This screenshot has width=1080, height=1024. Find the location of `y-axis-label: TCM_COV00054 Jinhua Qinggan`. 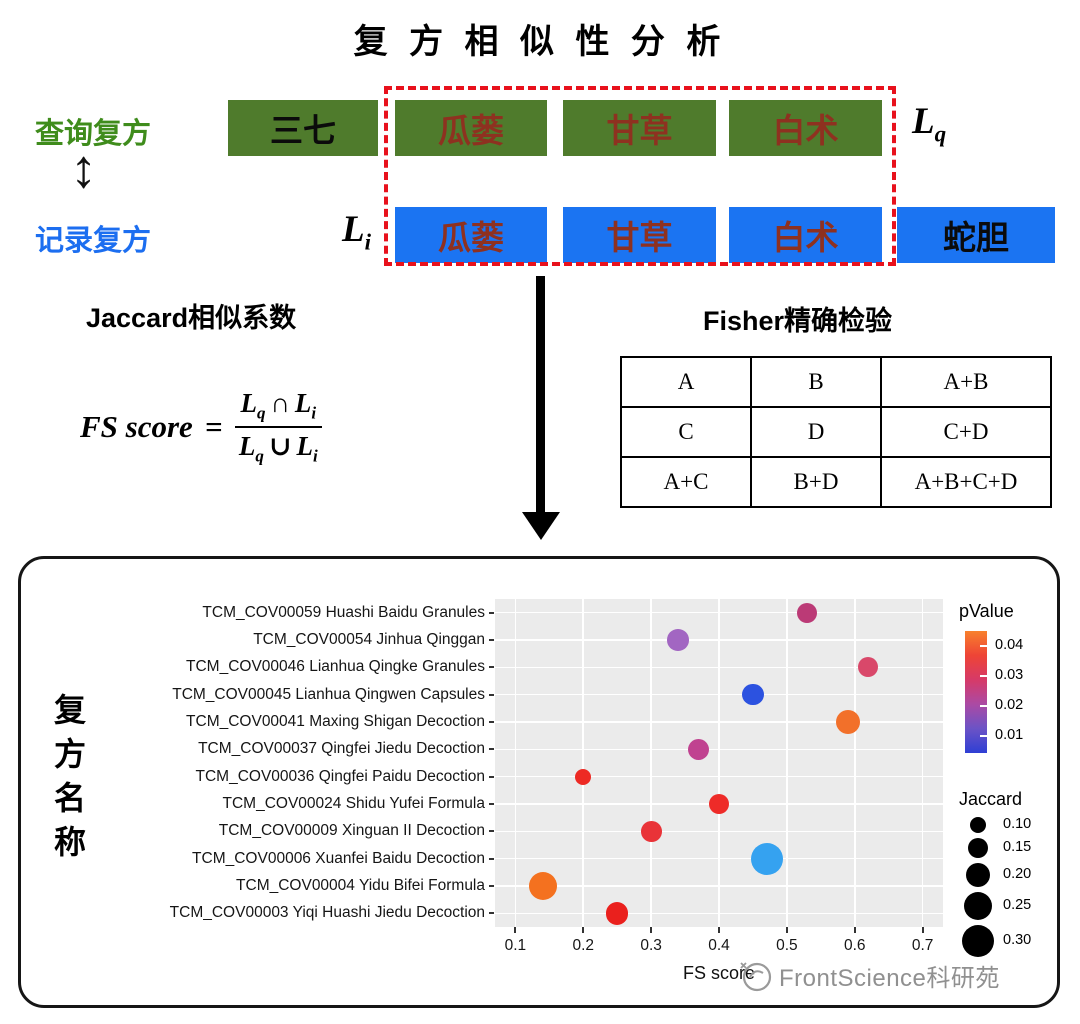

y-axis-label: TCM_COV00054 Jinhua Qinggan is located at coordinates (369, 639).